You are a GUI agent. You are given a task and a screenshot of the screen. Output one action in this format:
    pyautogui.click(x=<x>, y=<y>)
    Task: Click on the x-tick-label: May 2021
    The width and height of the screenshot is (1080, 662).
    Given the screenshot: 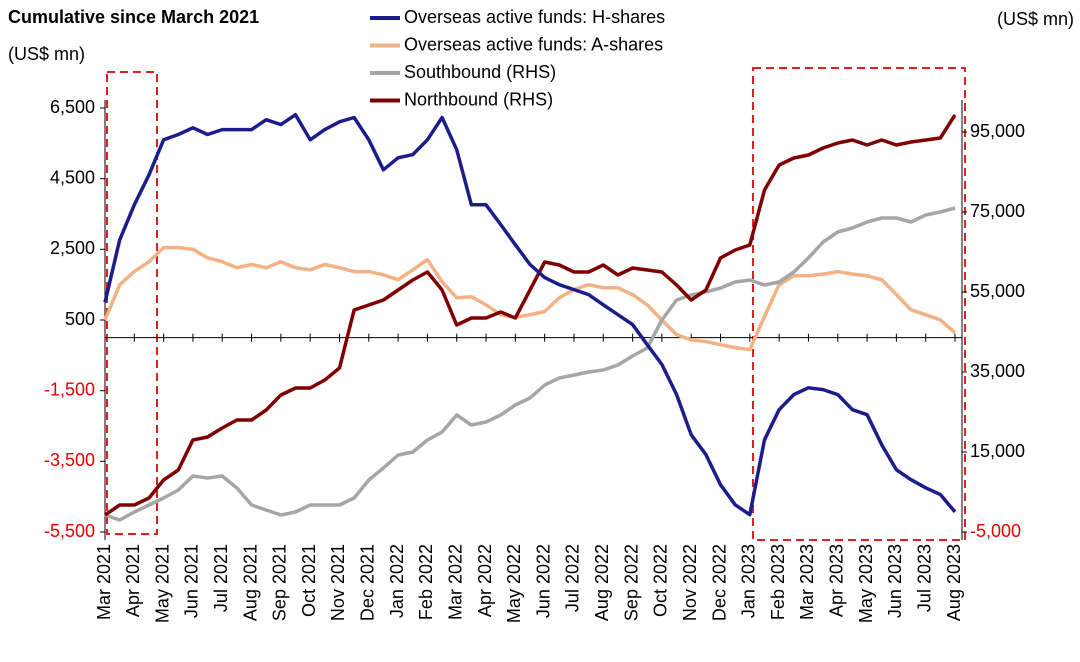 What is the action you would take?
    pyautogui.click(x=162, y=583)
    